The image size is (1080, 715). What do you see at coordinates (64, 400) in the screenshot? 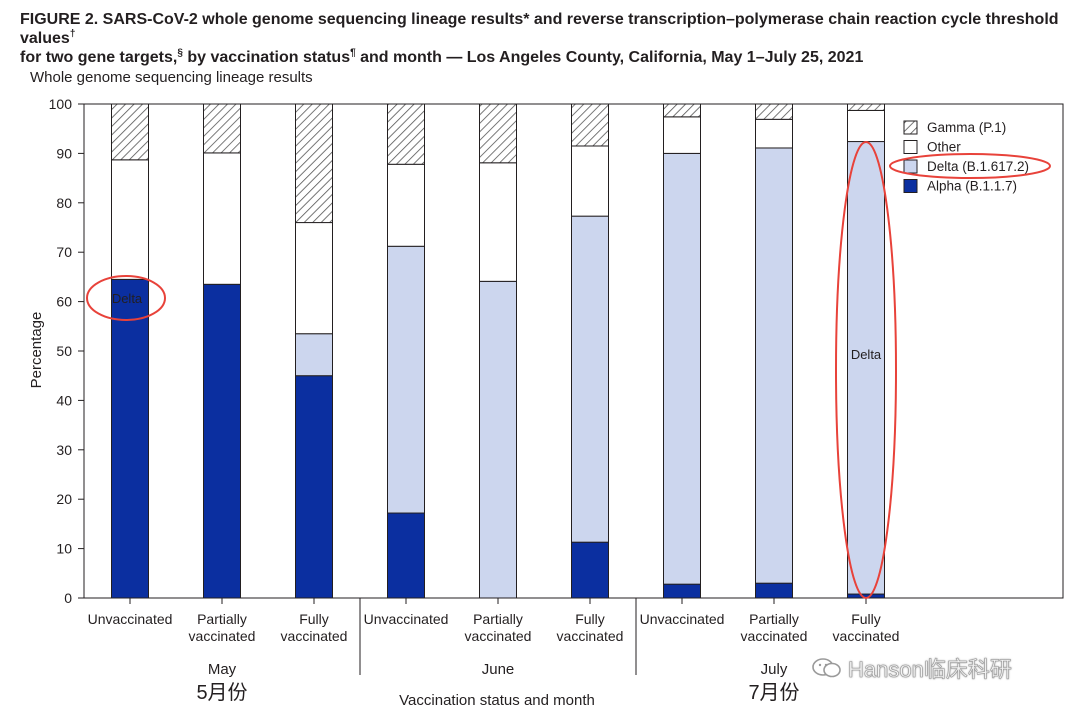
I see `y-tick-label: 40` at bounding box center [64, 400].